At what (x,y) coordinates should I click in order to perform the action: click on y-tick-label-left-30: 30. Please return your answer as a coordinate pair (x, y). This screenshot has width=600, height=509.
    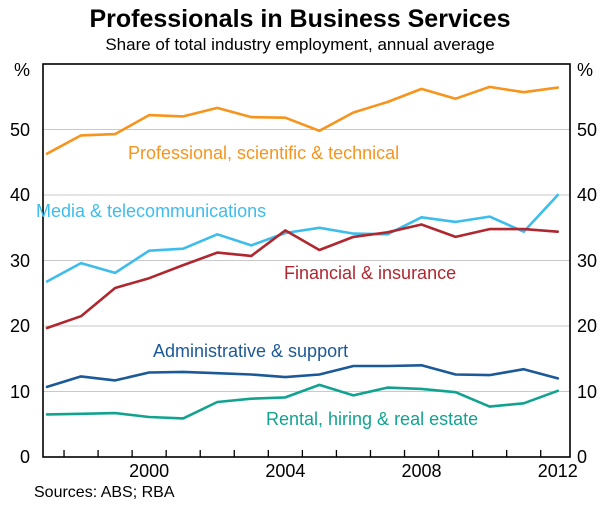
    Looking at the image, I should click on (19, 260).